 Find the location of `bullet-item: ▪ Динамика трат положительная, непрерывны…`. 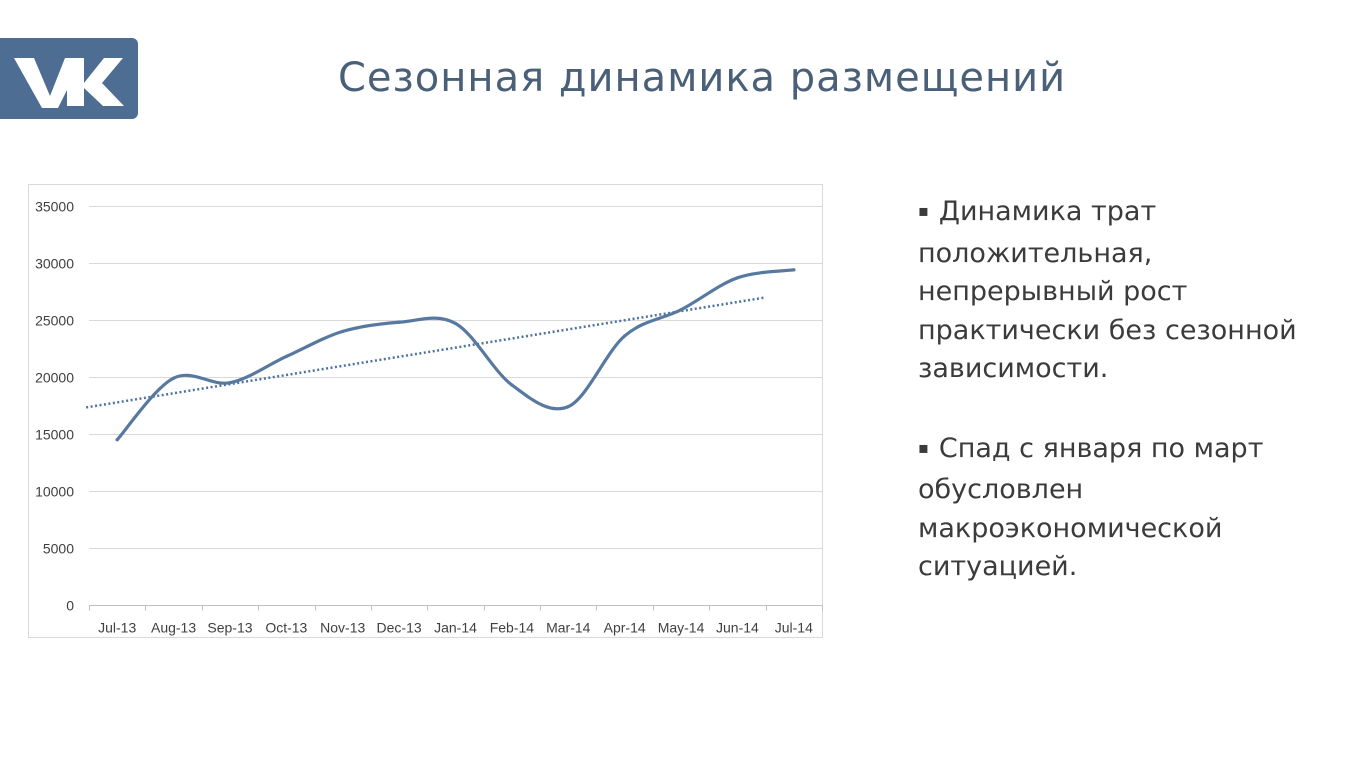

bullet-item: ▪ Динамика трат положительная, непрерывны… is located at coordinates (1118, 291).